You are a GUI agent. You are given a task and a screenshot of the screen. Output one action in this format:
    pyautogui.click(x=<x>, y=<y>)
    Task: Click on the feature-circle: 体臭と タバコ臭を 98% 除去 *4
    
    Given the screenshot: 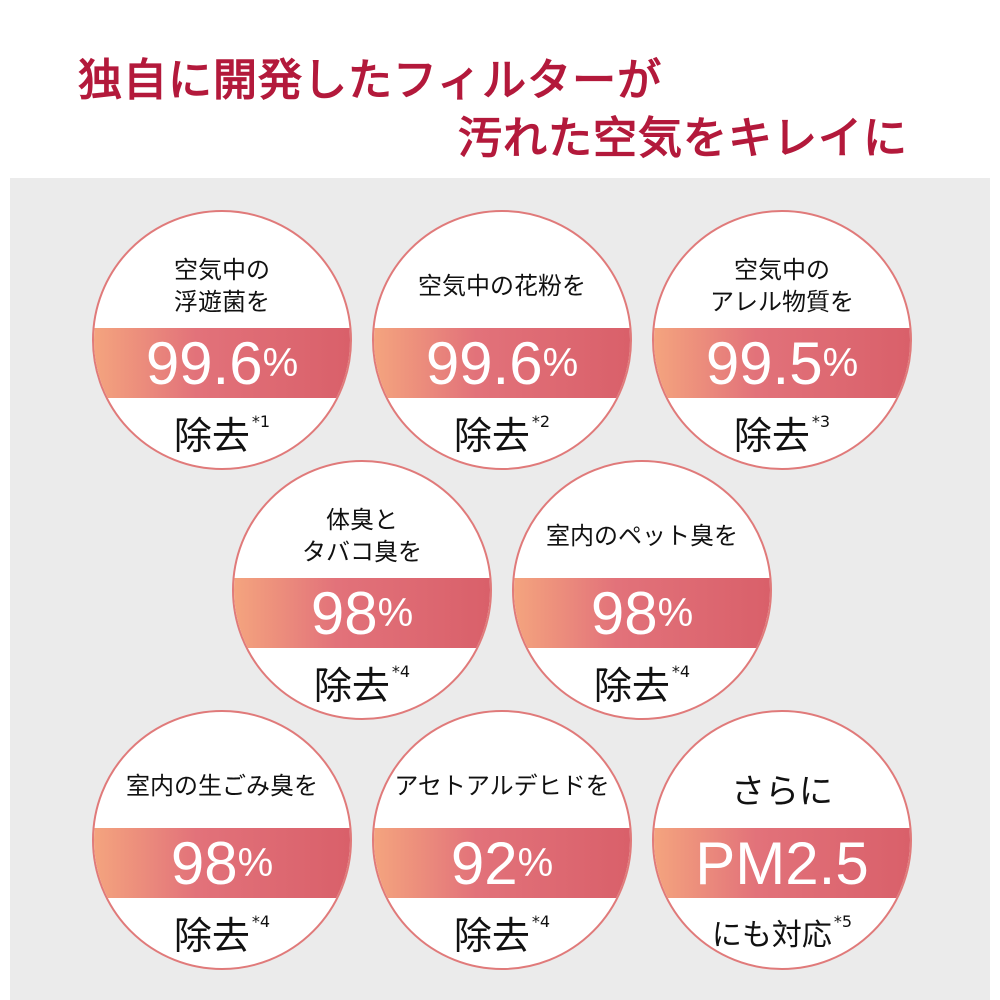 What is the action you would take?
    pyautogui.click(x=362, y=590)
    